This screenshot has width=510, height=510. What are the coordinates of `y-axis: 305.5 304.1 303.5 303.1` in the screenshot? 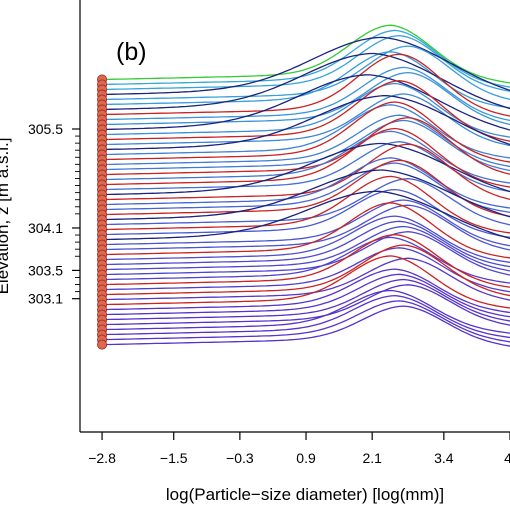 It's located at (54, 214).